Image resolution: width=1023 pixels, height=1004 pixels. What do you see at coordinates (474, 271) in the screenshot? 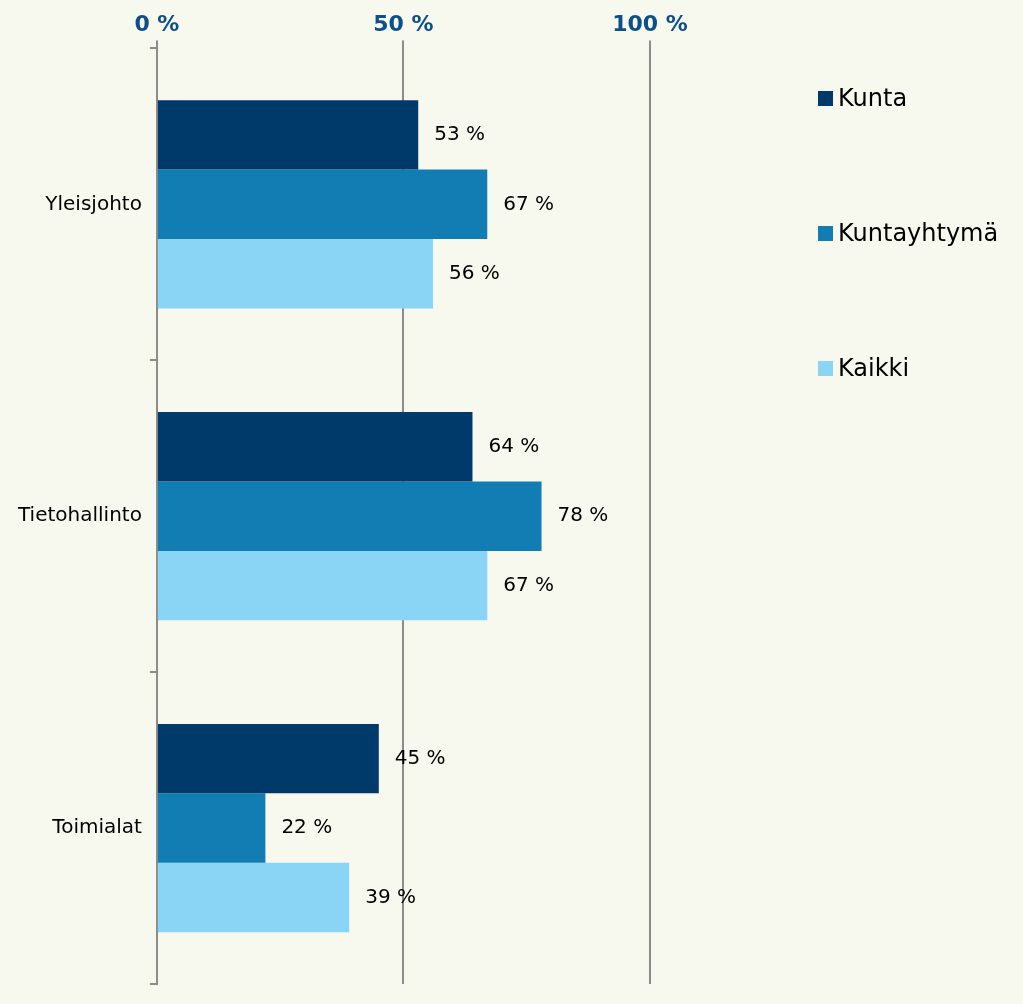
I see `data-label: 56 %` at bounding box center [474, 271].